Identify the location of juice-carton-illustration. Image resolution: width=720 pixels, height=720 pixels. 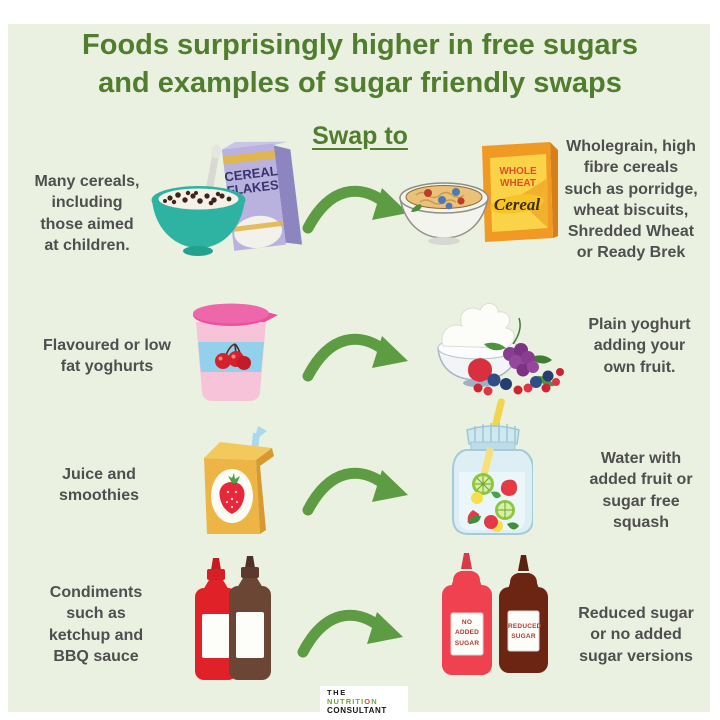
(239, 480).